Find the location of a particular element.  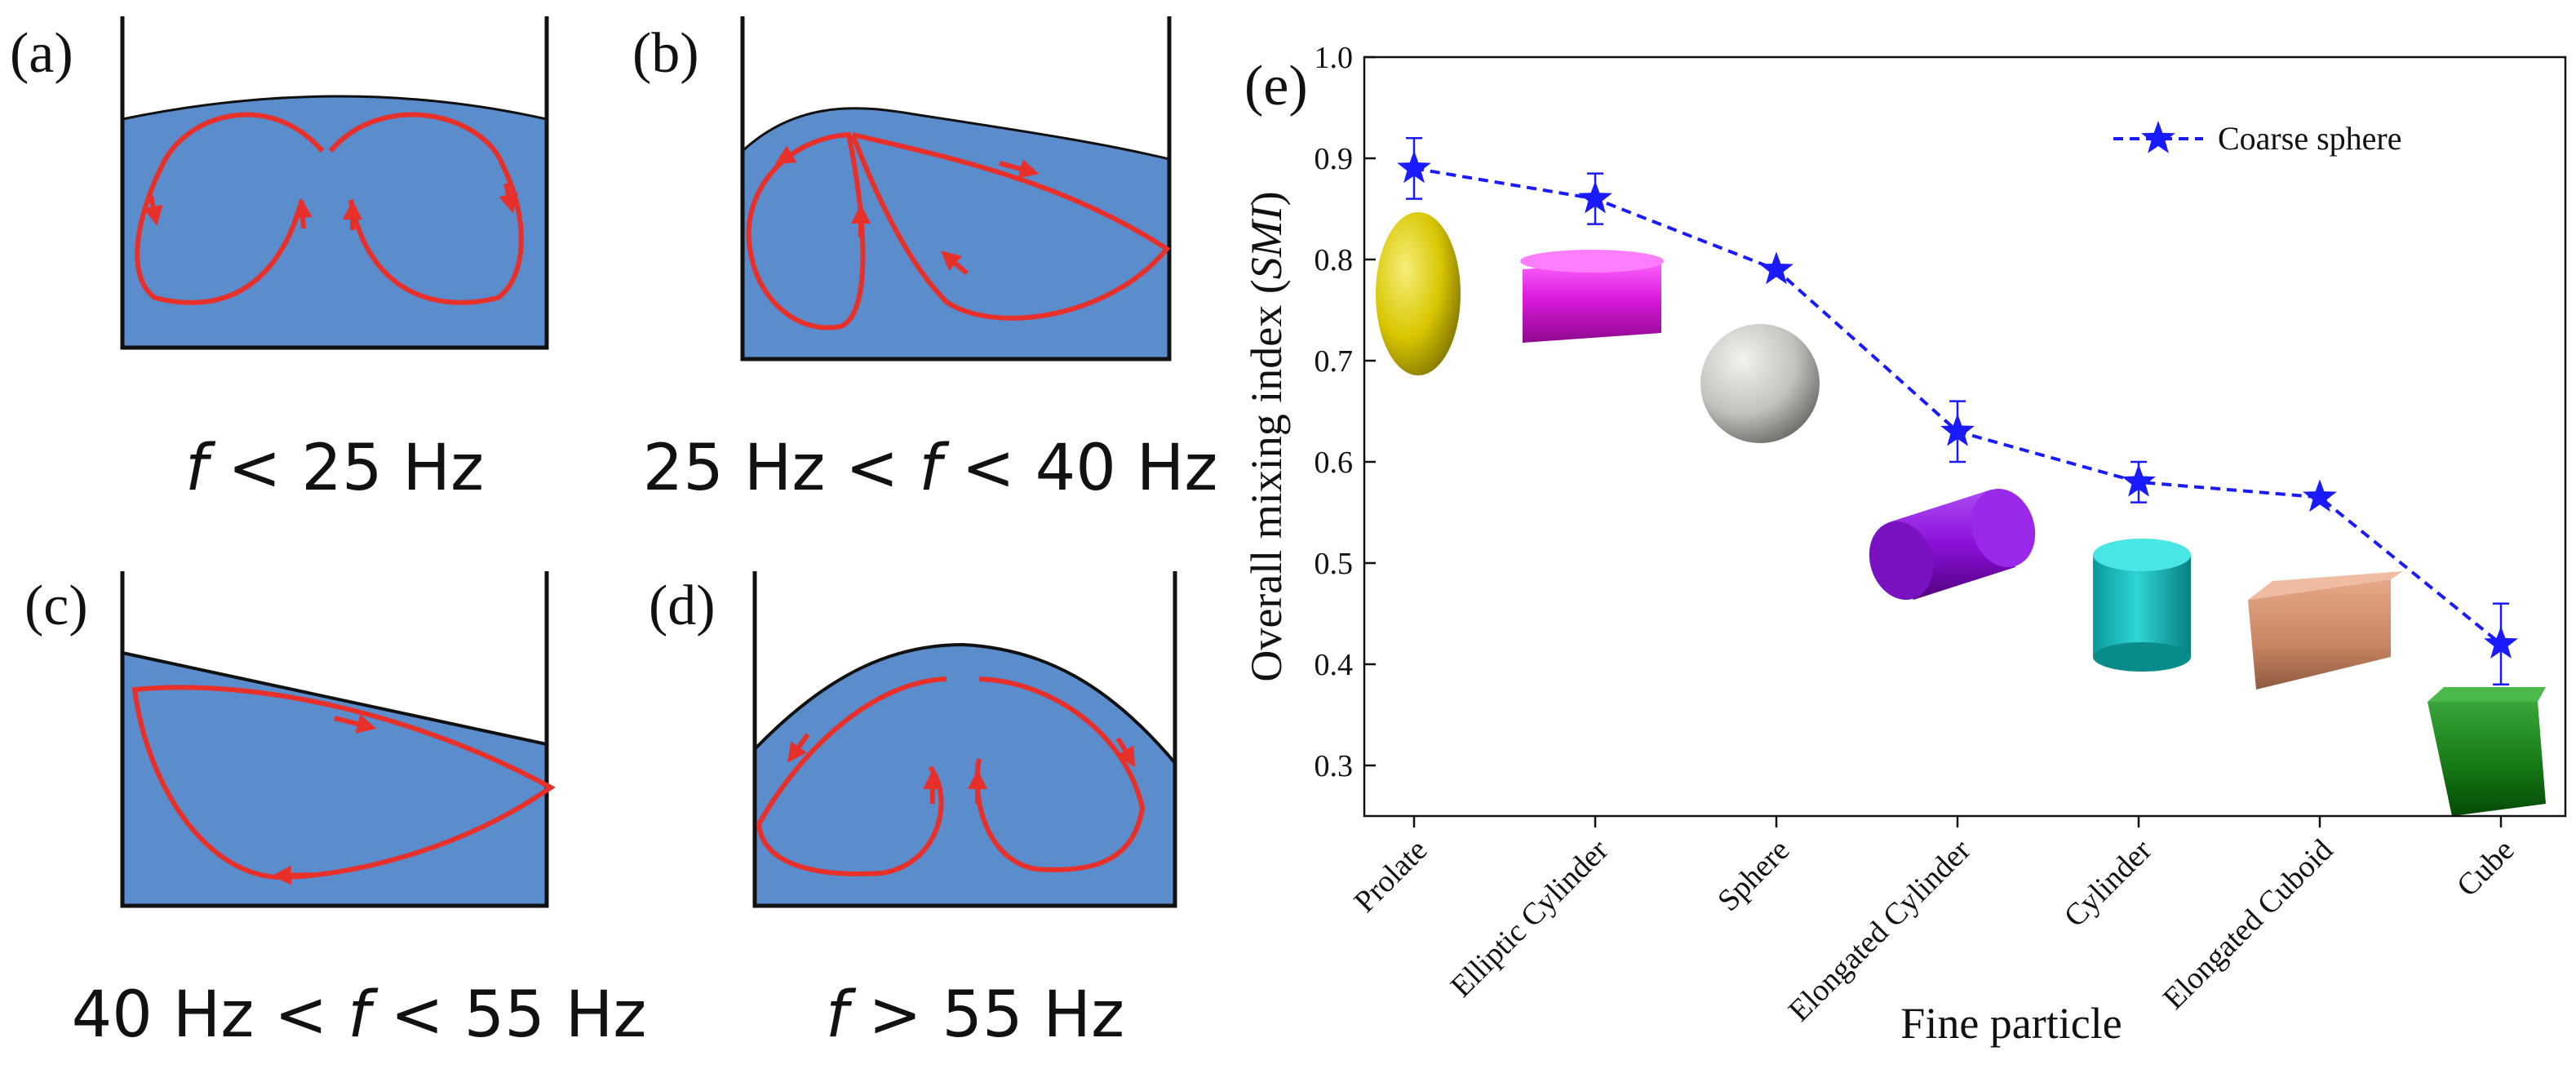

category-label: Elliptic Cylinder is located at coordinates (1530, 918).